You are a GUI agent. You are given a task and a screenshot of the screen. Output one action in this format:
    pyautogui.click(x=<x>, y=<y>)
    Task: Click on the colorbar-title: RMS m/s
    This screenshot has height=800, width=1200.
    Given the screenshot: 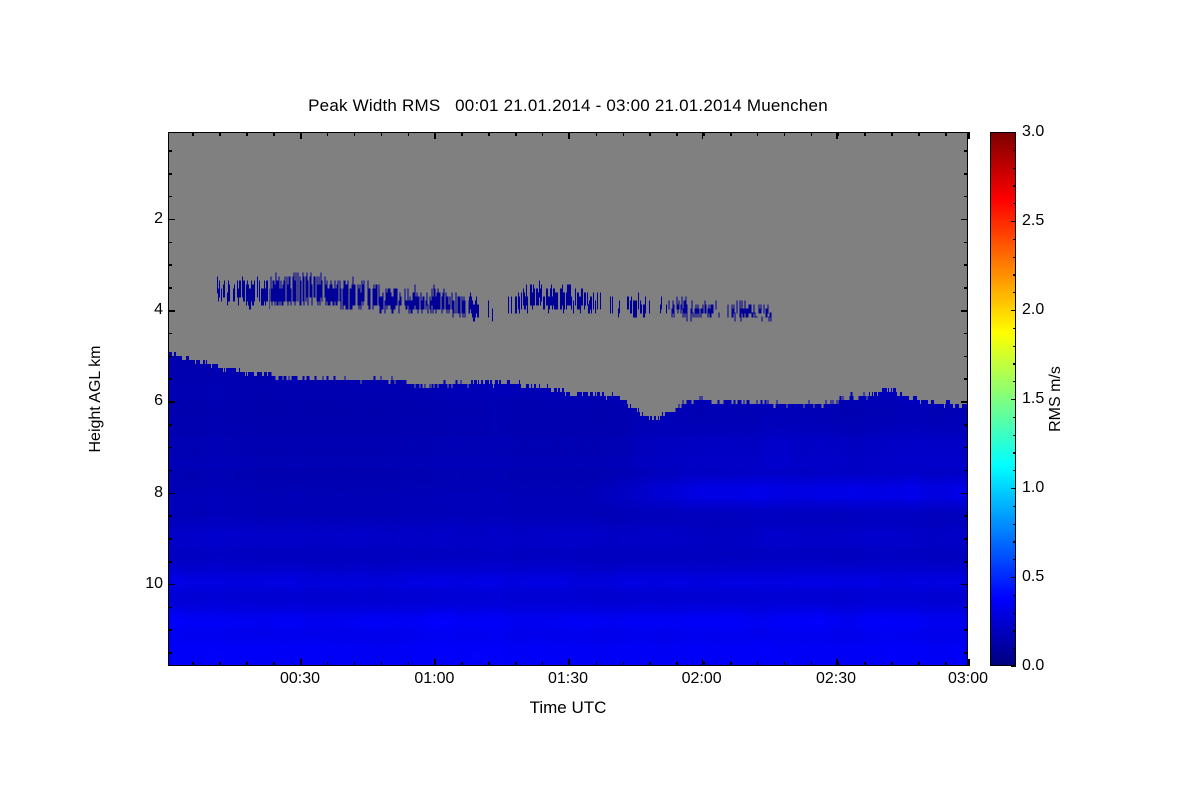 What is the action you would take?
    pyautogui.click(x=1055, y=399)
    